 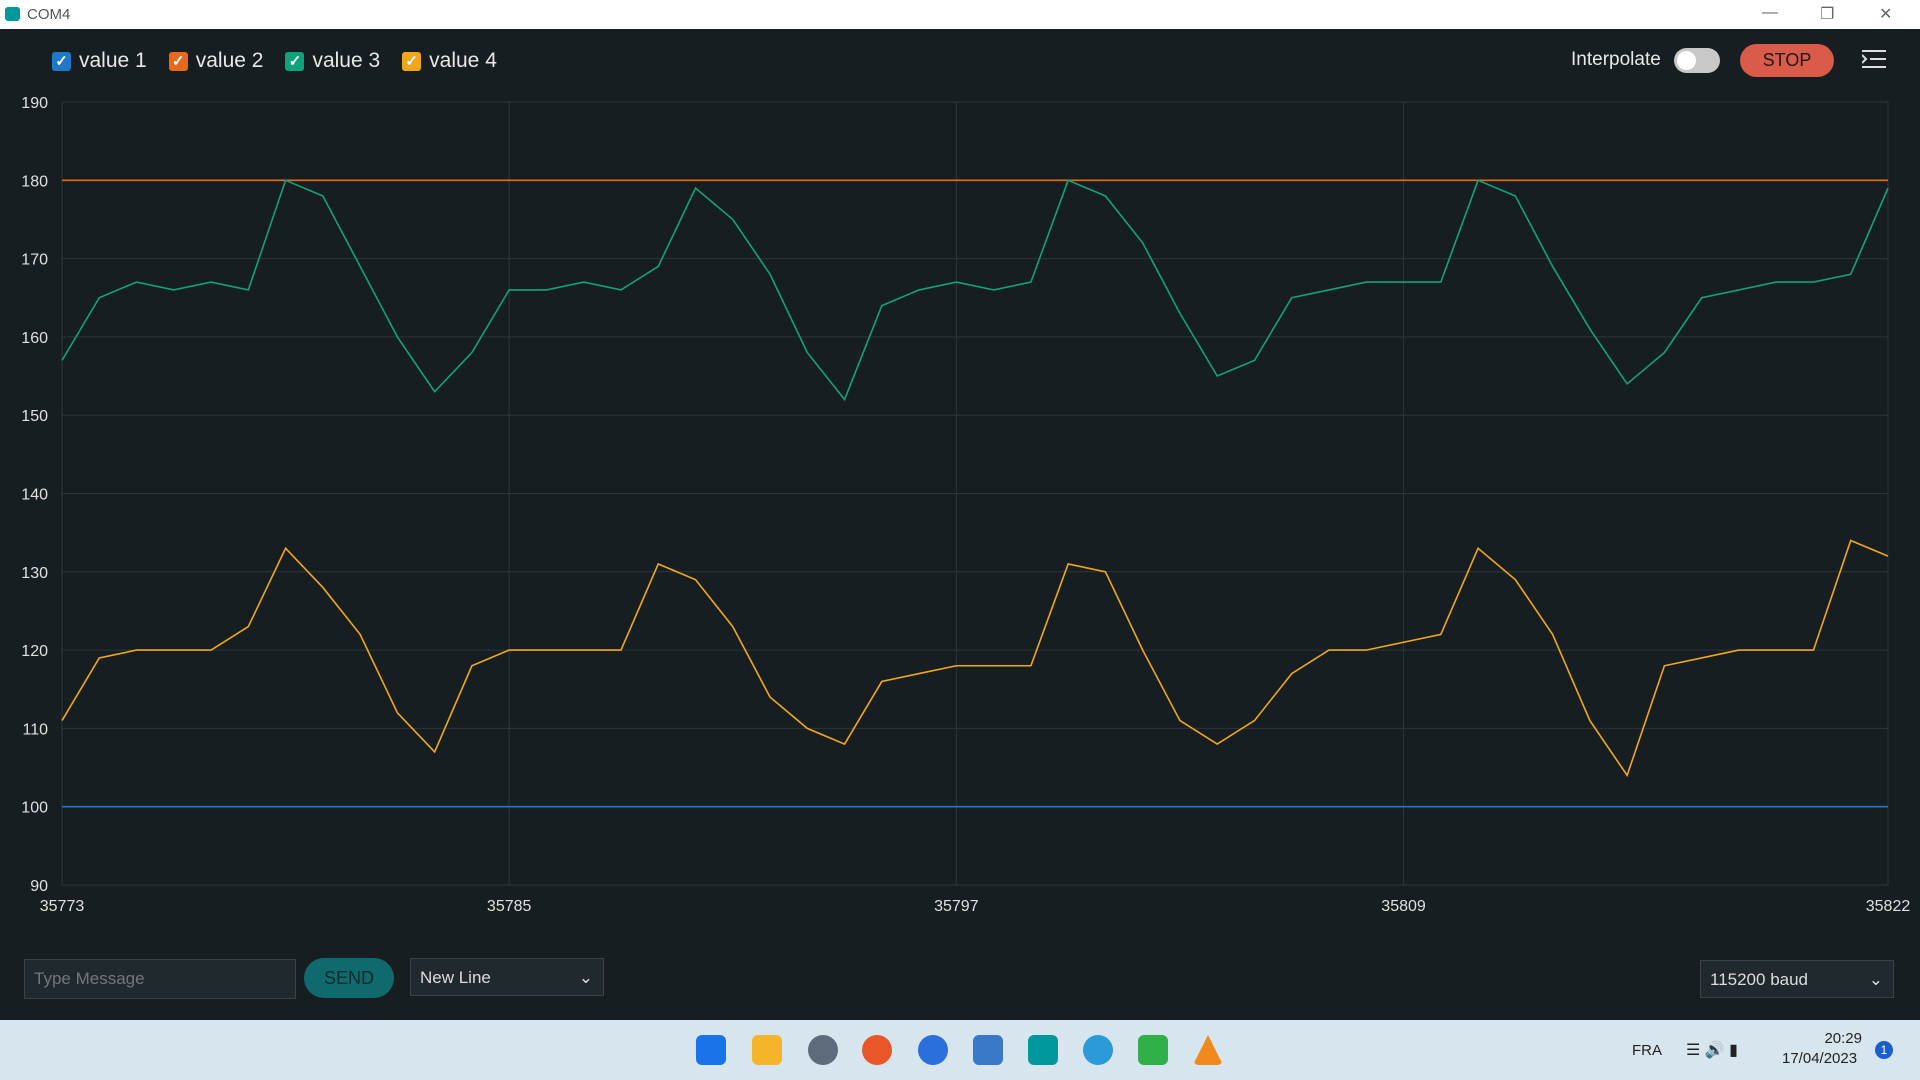 What do you see at coordinates (455, 977) in the screenshot?
I see `line-ending: New Line` at bounding box center [455, 977].